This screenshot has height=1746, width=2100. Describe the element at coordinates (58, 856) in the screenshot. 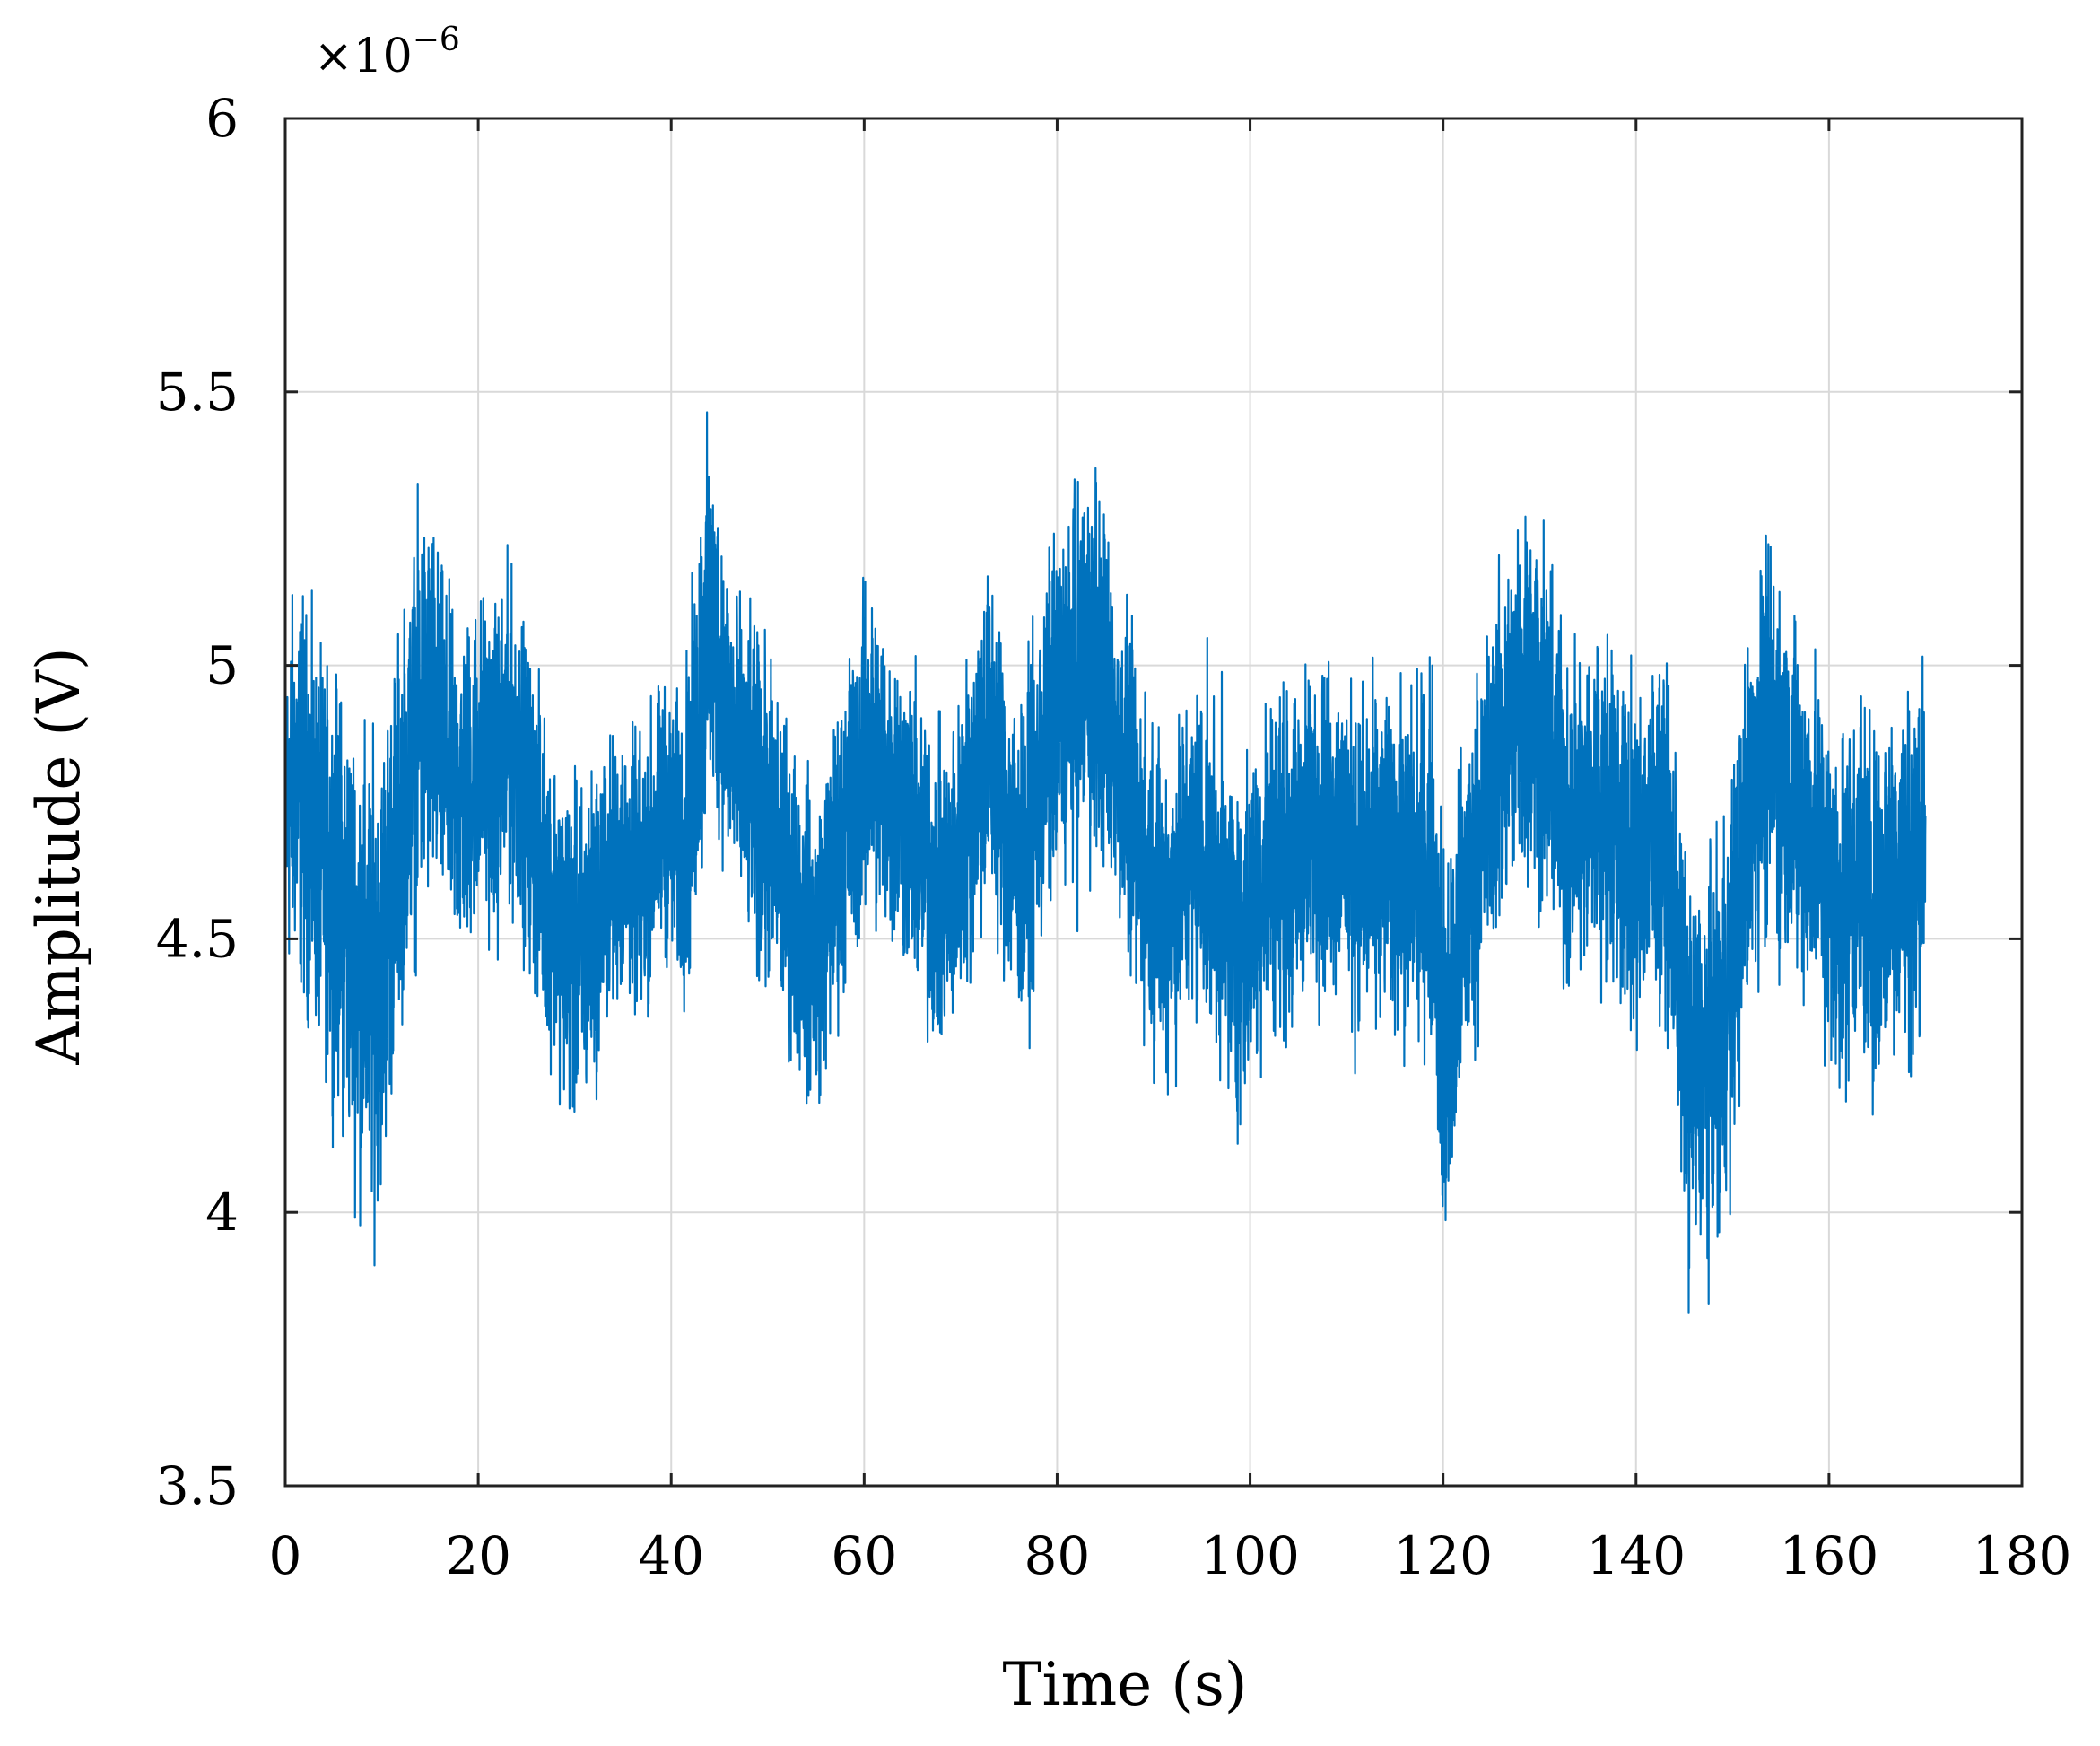

I see `y-axis-title: Amplitude (V)` at that location.